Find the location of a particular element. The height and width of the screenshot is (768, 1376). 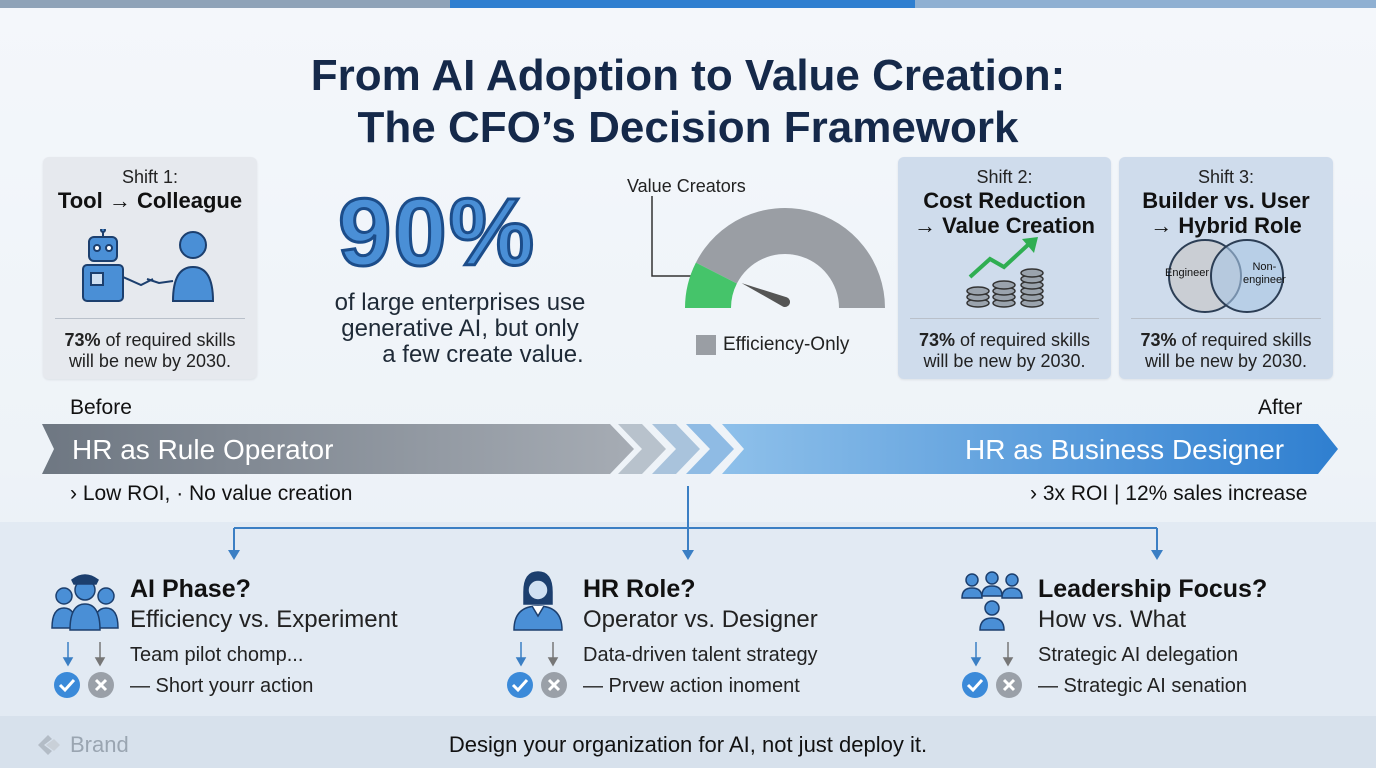

gauge-needle is located at coordinates (765, 295).